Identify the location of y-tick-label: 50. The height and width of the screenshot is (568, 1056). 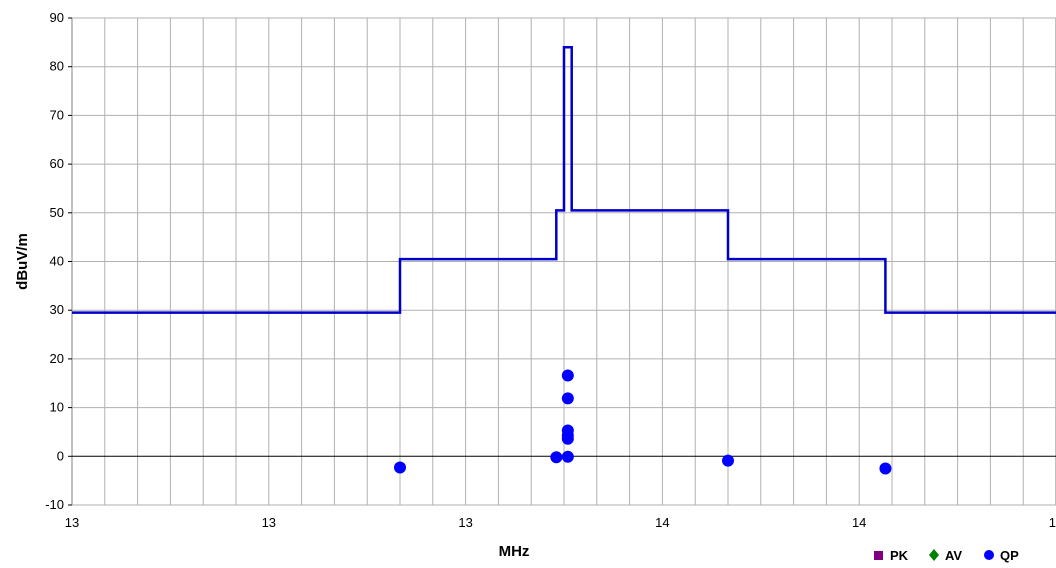
(57, 212).